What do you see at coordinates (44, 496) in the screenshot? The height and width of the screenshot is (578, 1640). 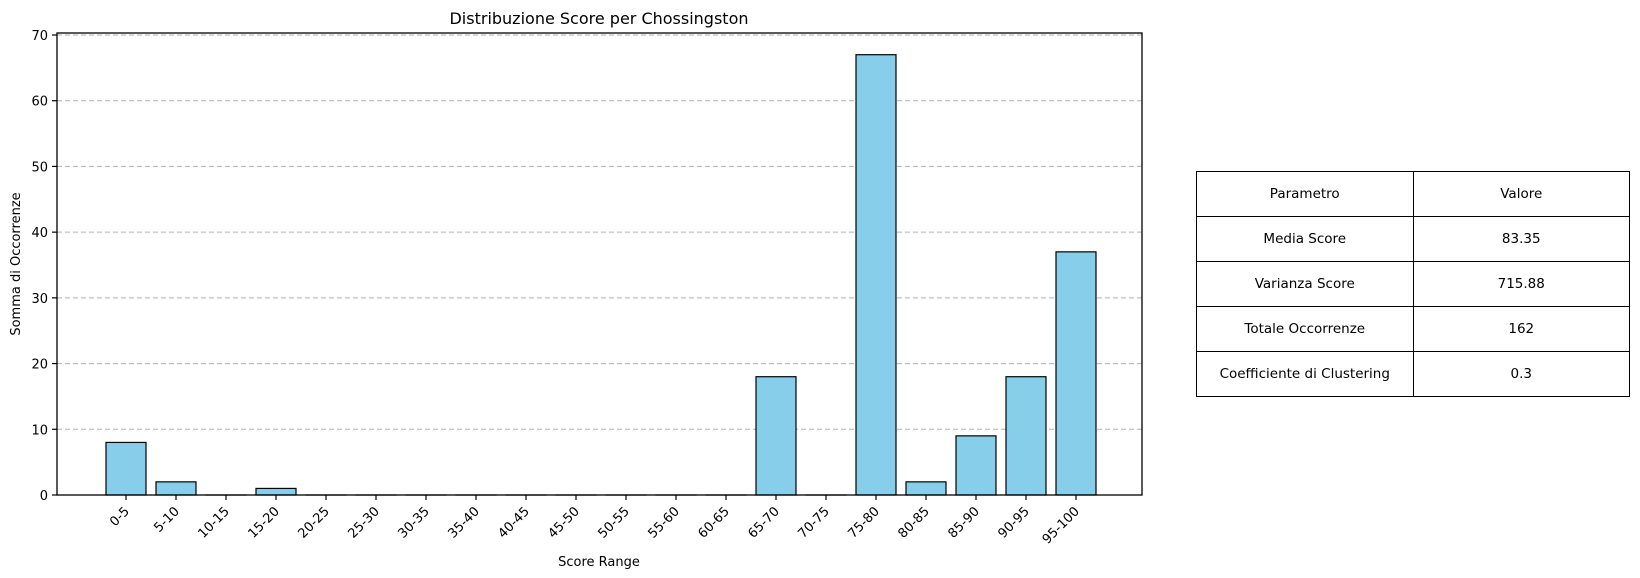 I see `y-tick-label: 0` at bounding box center [44, 496].